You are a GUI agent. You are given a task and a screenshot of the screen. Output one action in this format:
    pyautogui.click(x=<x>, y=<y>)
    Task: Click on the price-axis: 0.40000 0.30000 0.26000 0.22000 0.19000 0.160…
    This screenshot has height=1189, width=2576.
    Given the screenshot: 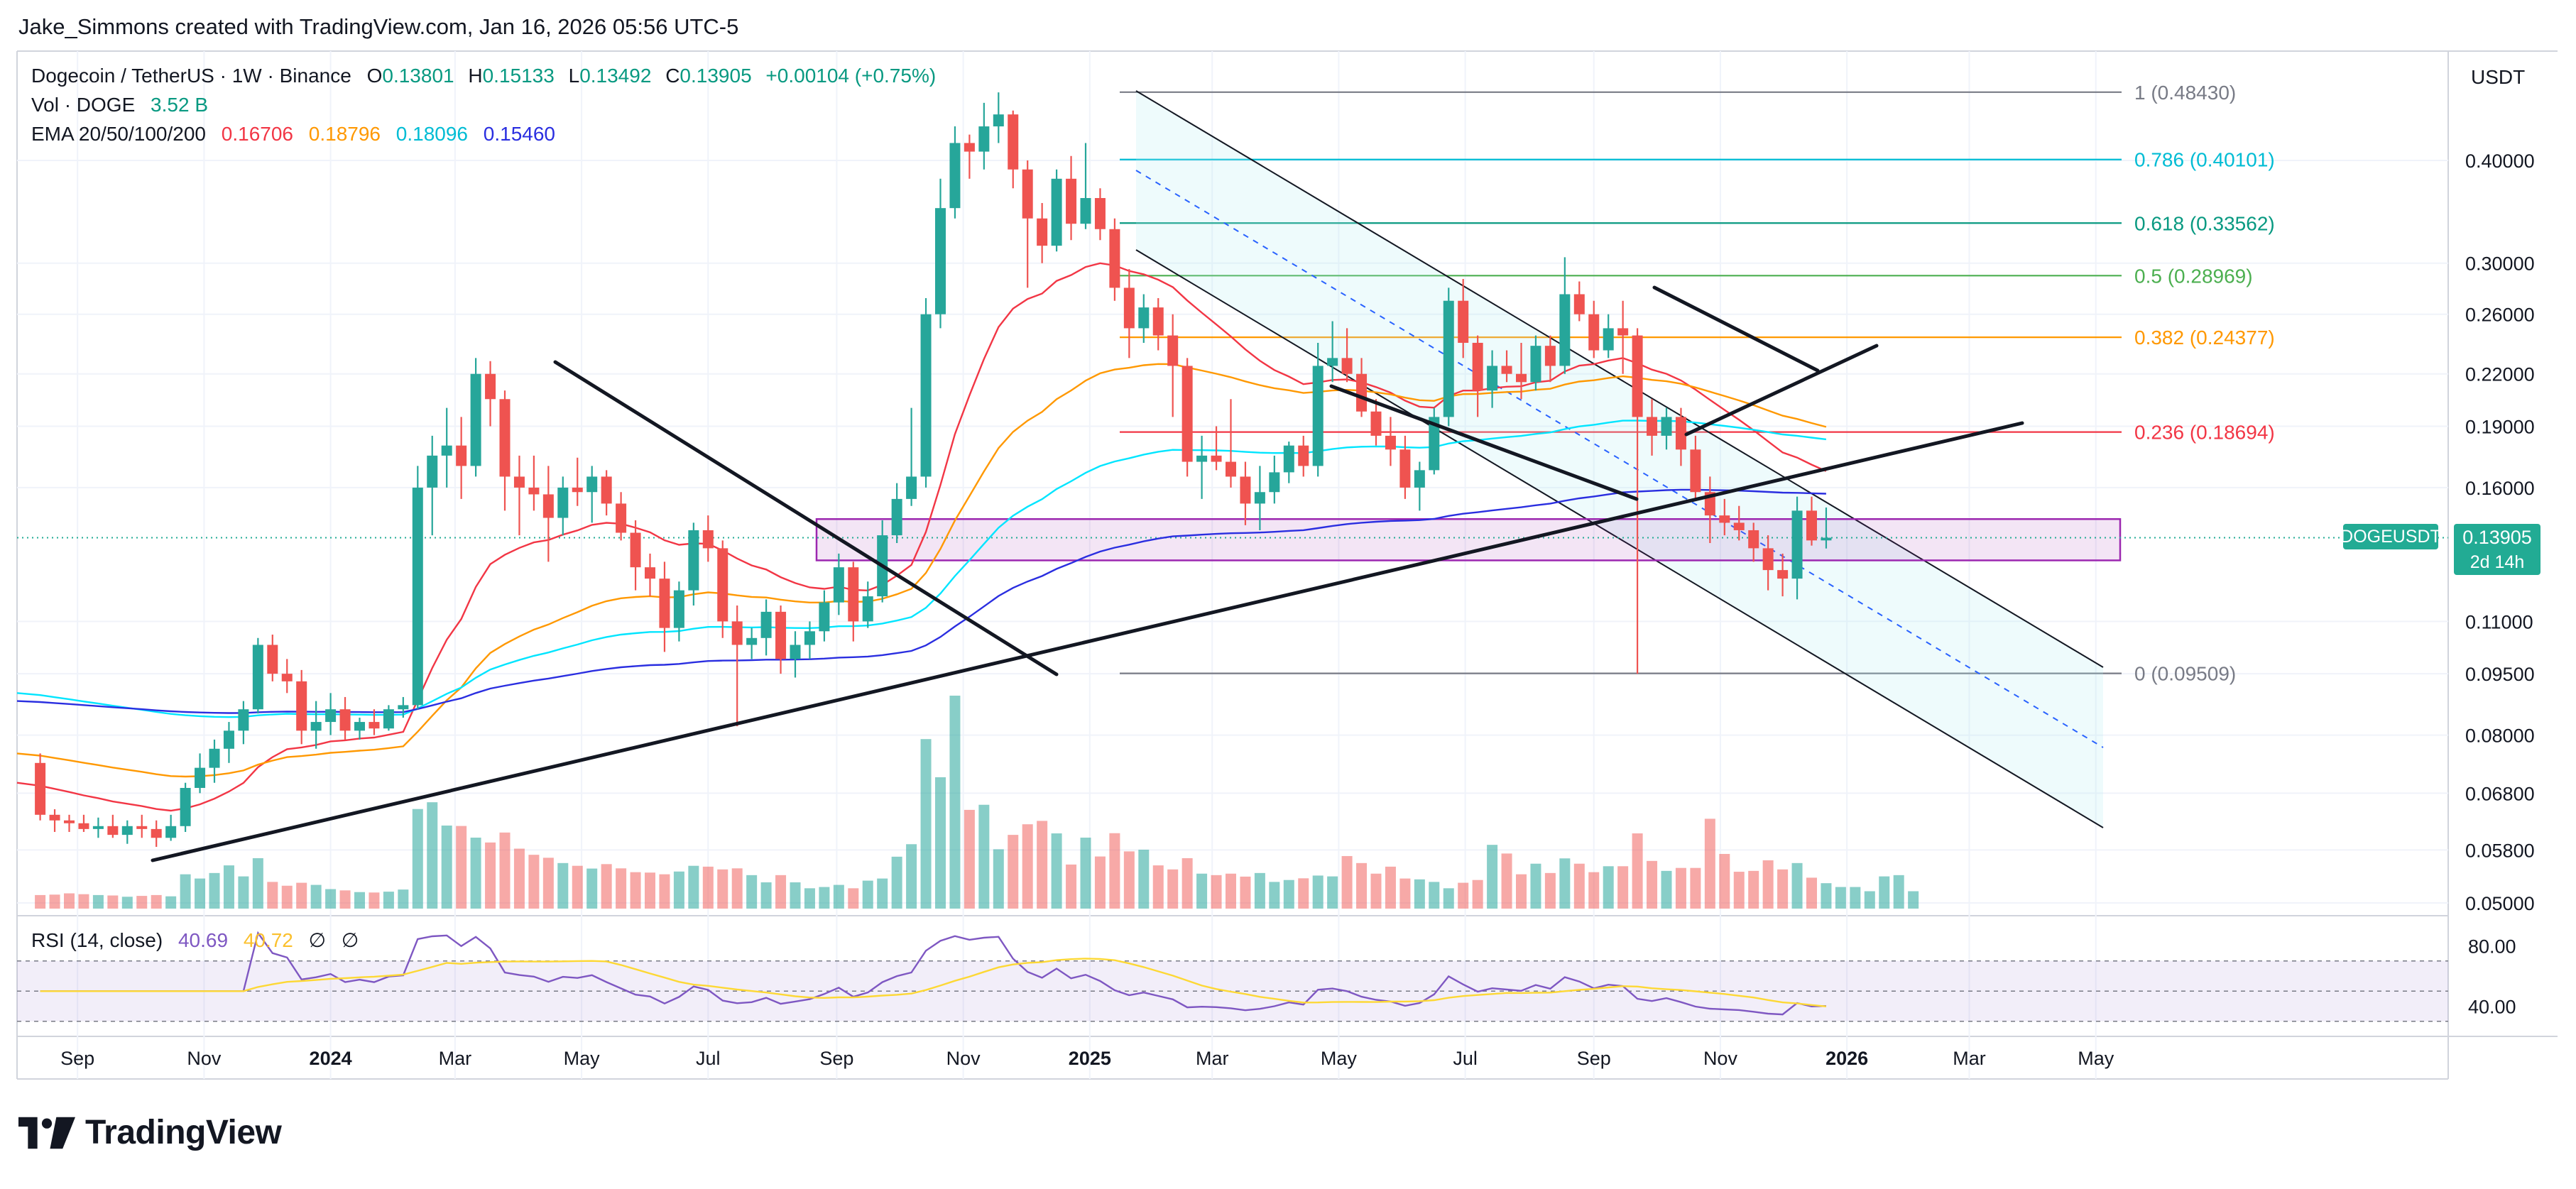 What is the action you would take?
    pyautogui.click(x=2500, y=532)
    